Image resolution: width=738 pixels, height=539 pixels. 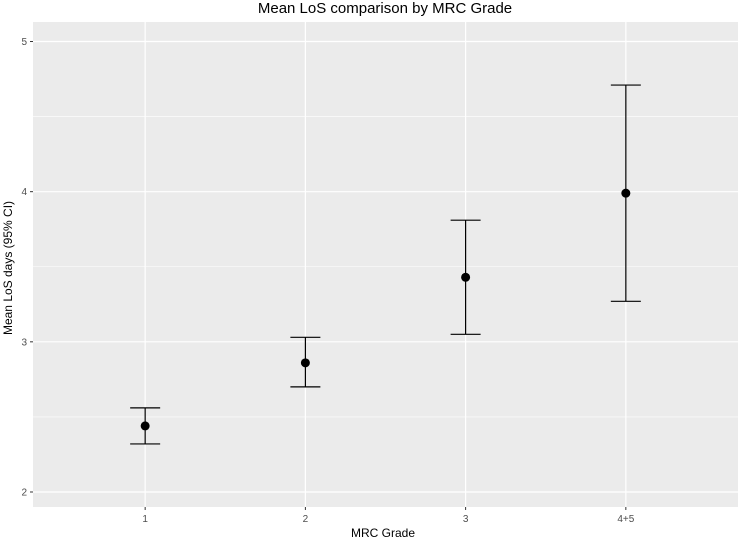 What do you see at coordinates (625, 519) in the screenshot?
I see `x-tick-label: 4+5` at bounding box center [625, 519].